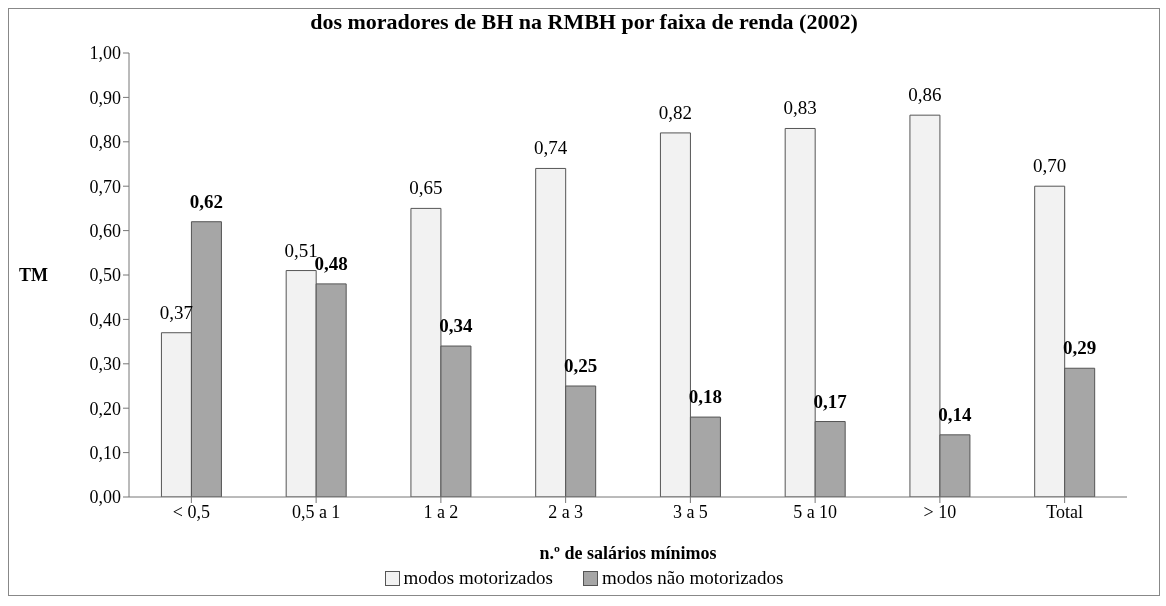  Describe the element at coordinates (692, 578) in the screenshot. I see `legend-label: modos não motorizados` at that location.